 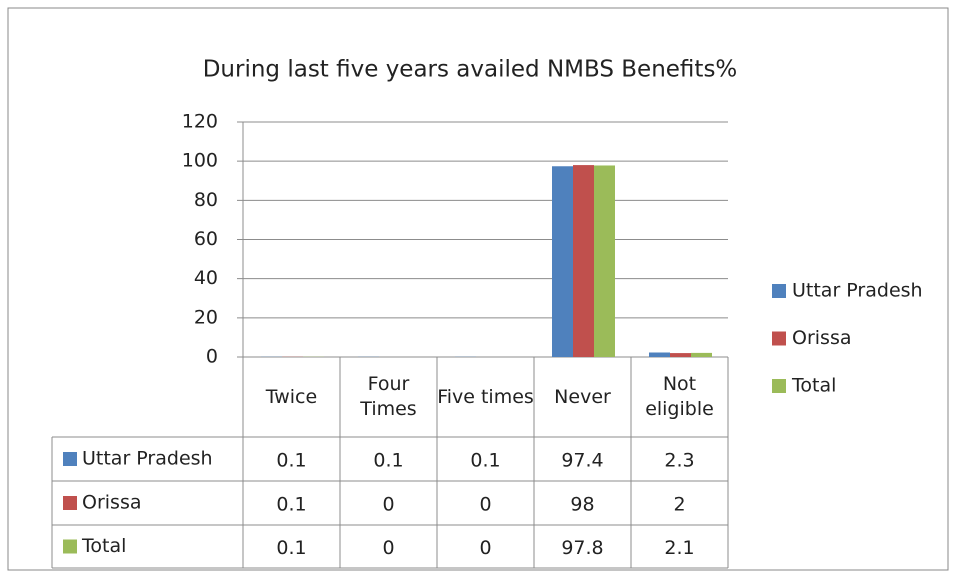 What do you see at coordinates (112, 503) in the screenshot?
I see `table-row-label: Orissa` at bounding box center [112, 503].